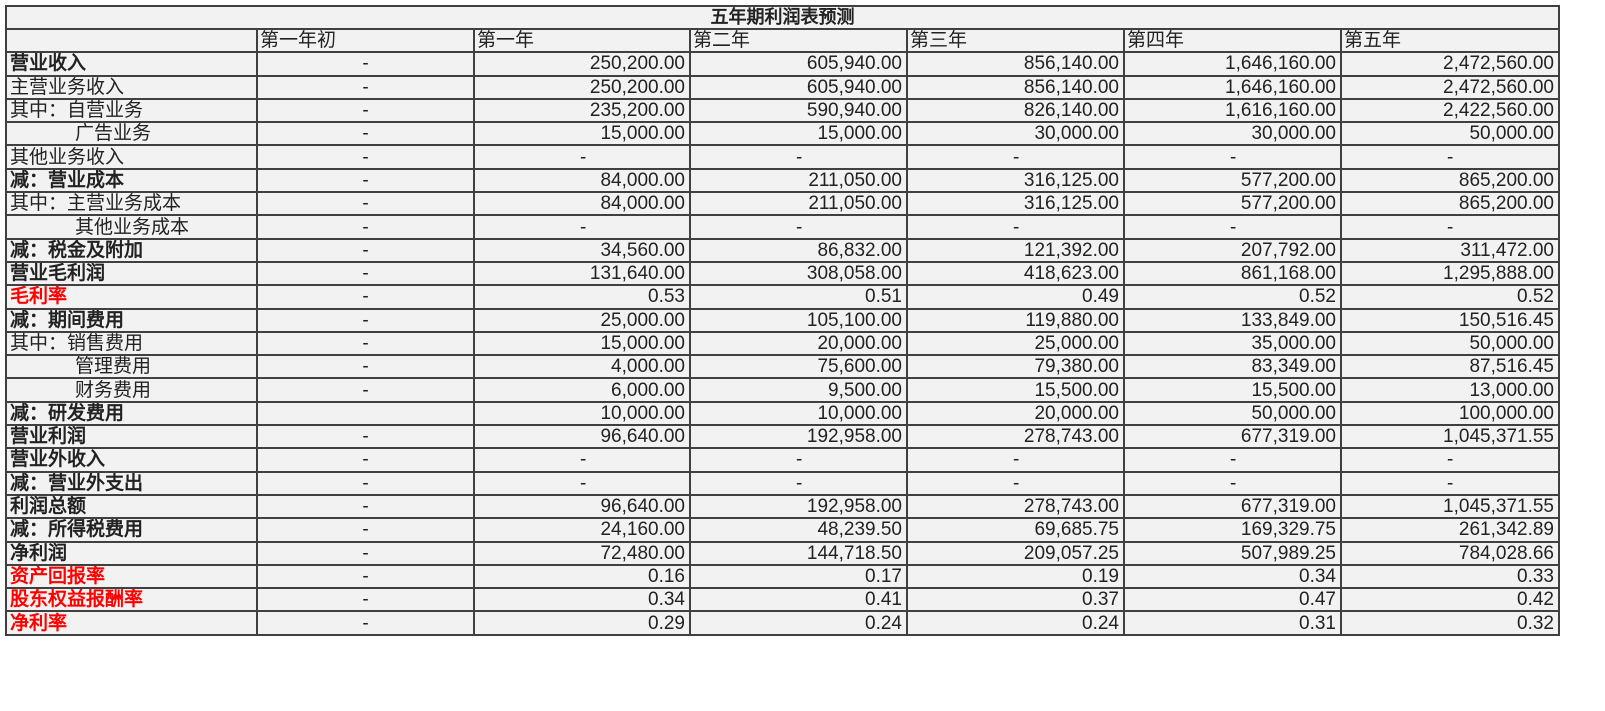  Describe the element at coordinates (798, 367) in the screenshot. I see `table-cell: 75,600.00` at that location.